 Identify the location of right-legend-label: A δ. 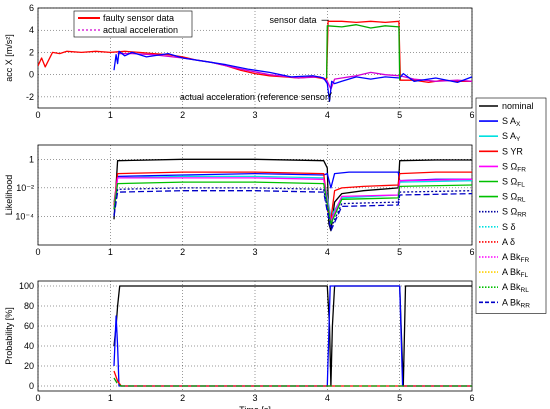
(508, 242).